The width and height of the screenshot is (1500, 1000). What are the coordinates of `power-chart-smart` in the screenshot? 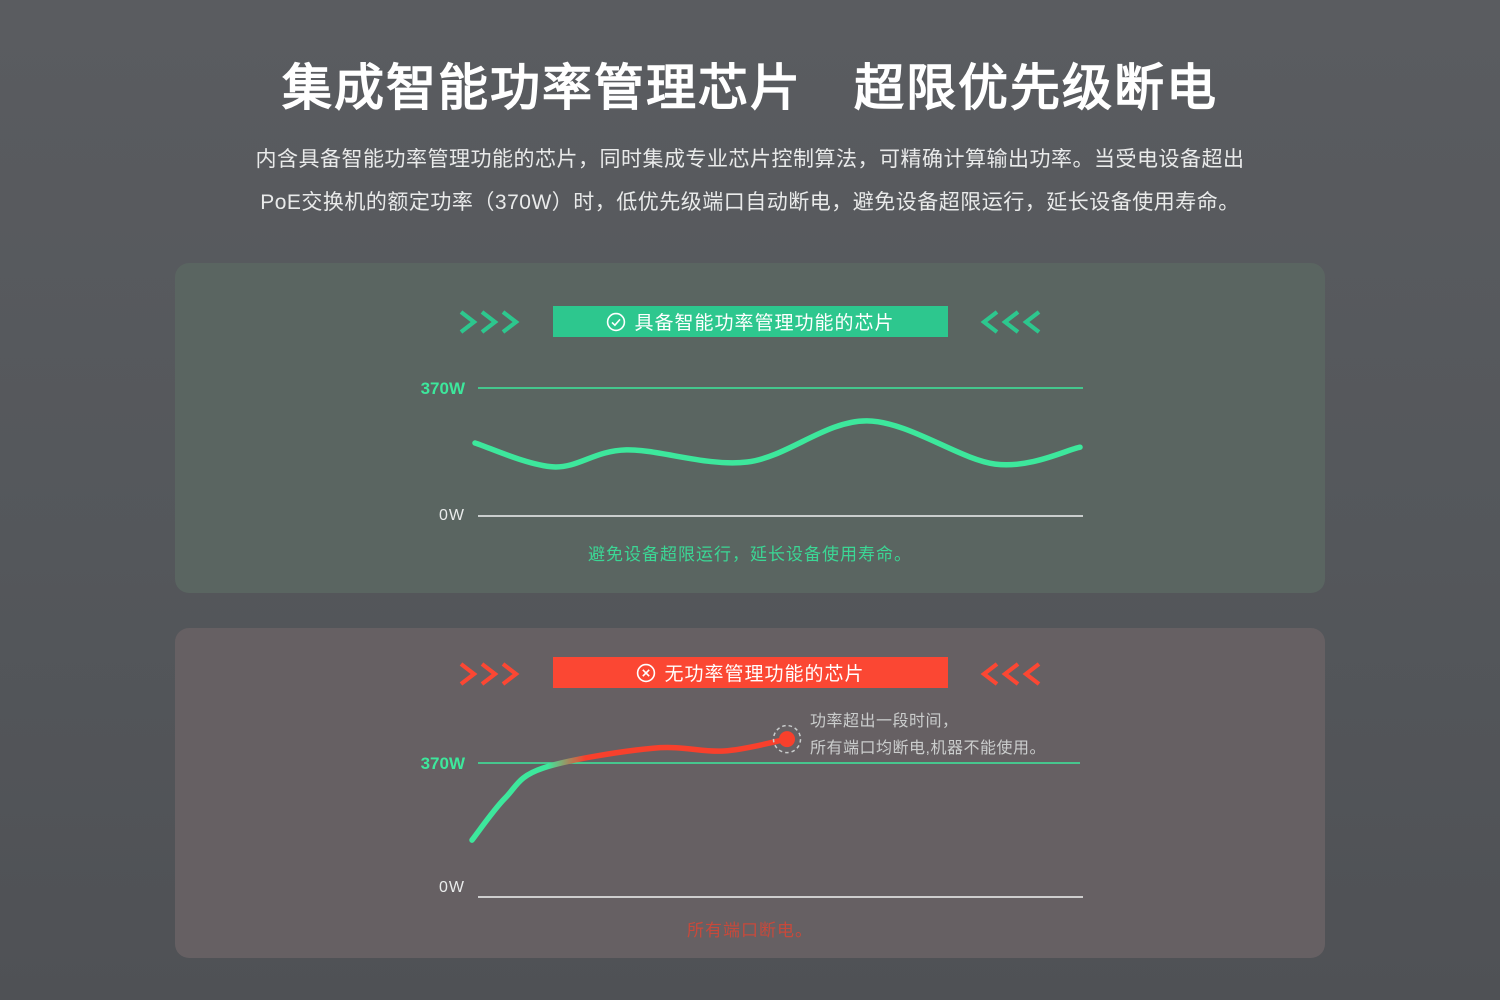 It's located at (777, 452).